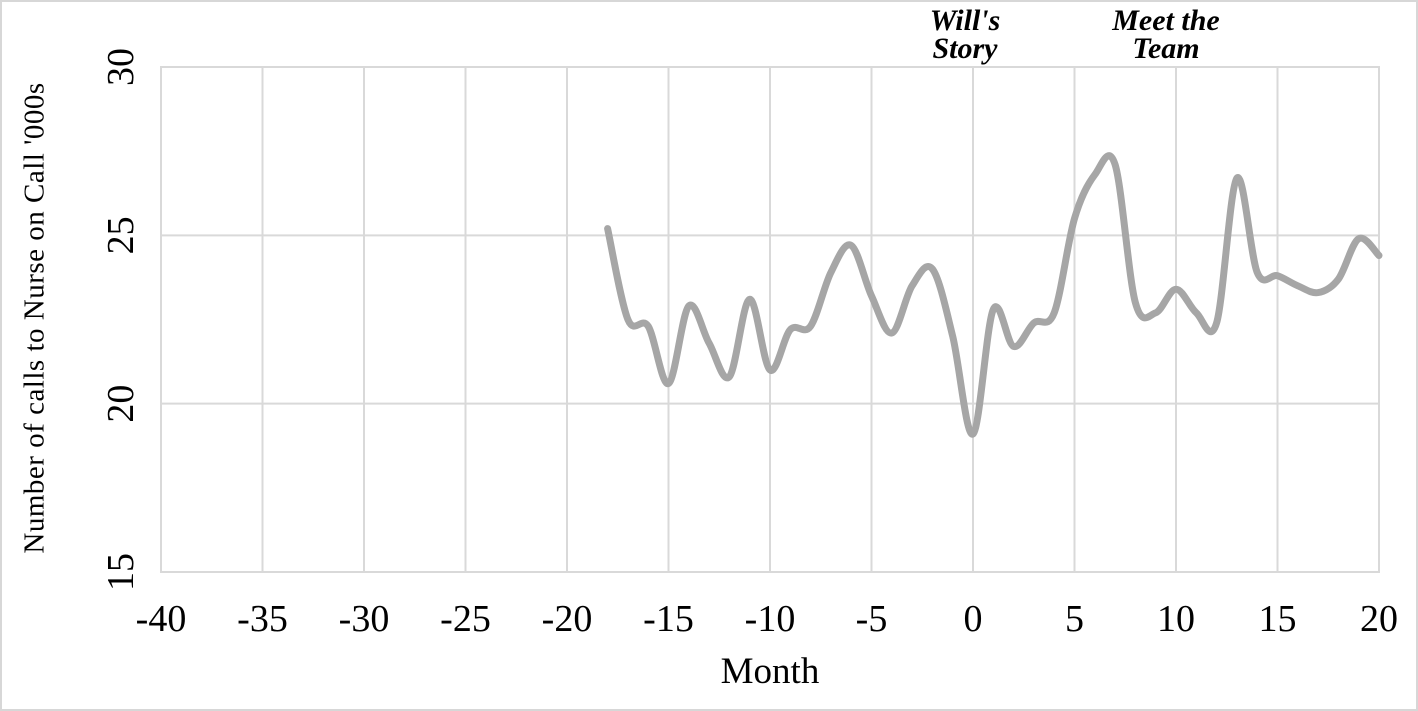 The height and width of the screenshot is (711, 1418). What do you see at coordinates (872, 619) in the screenshot?
I see `x-tick-label: -5` at bounding box center [872, 619].